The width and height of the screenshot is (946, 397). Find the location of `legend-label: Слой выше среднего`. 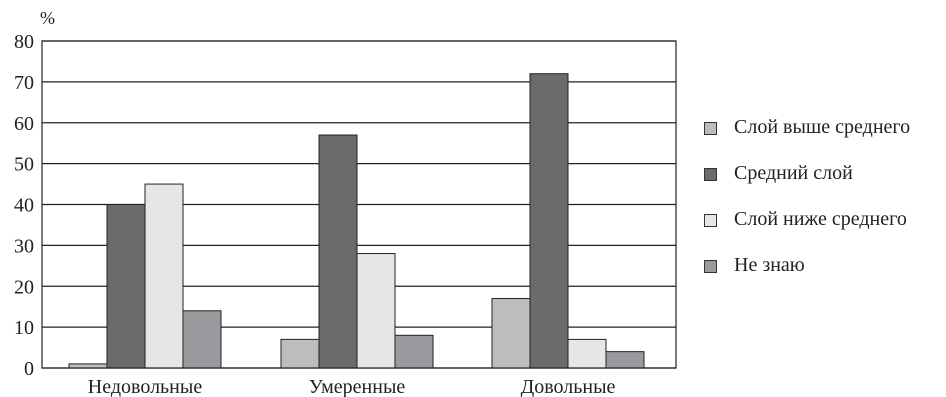

legend-label: Слой выше среднего is located at coordinates (822, 127).